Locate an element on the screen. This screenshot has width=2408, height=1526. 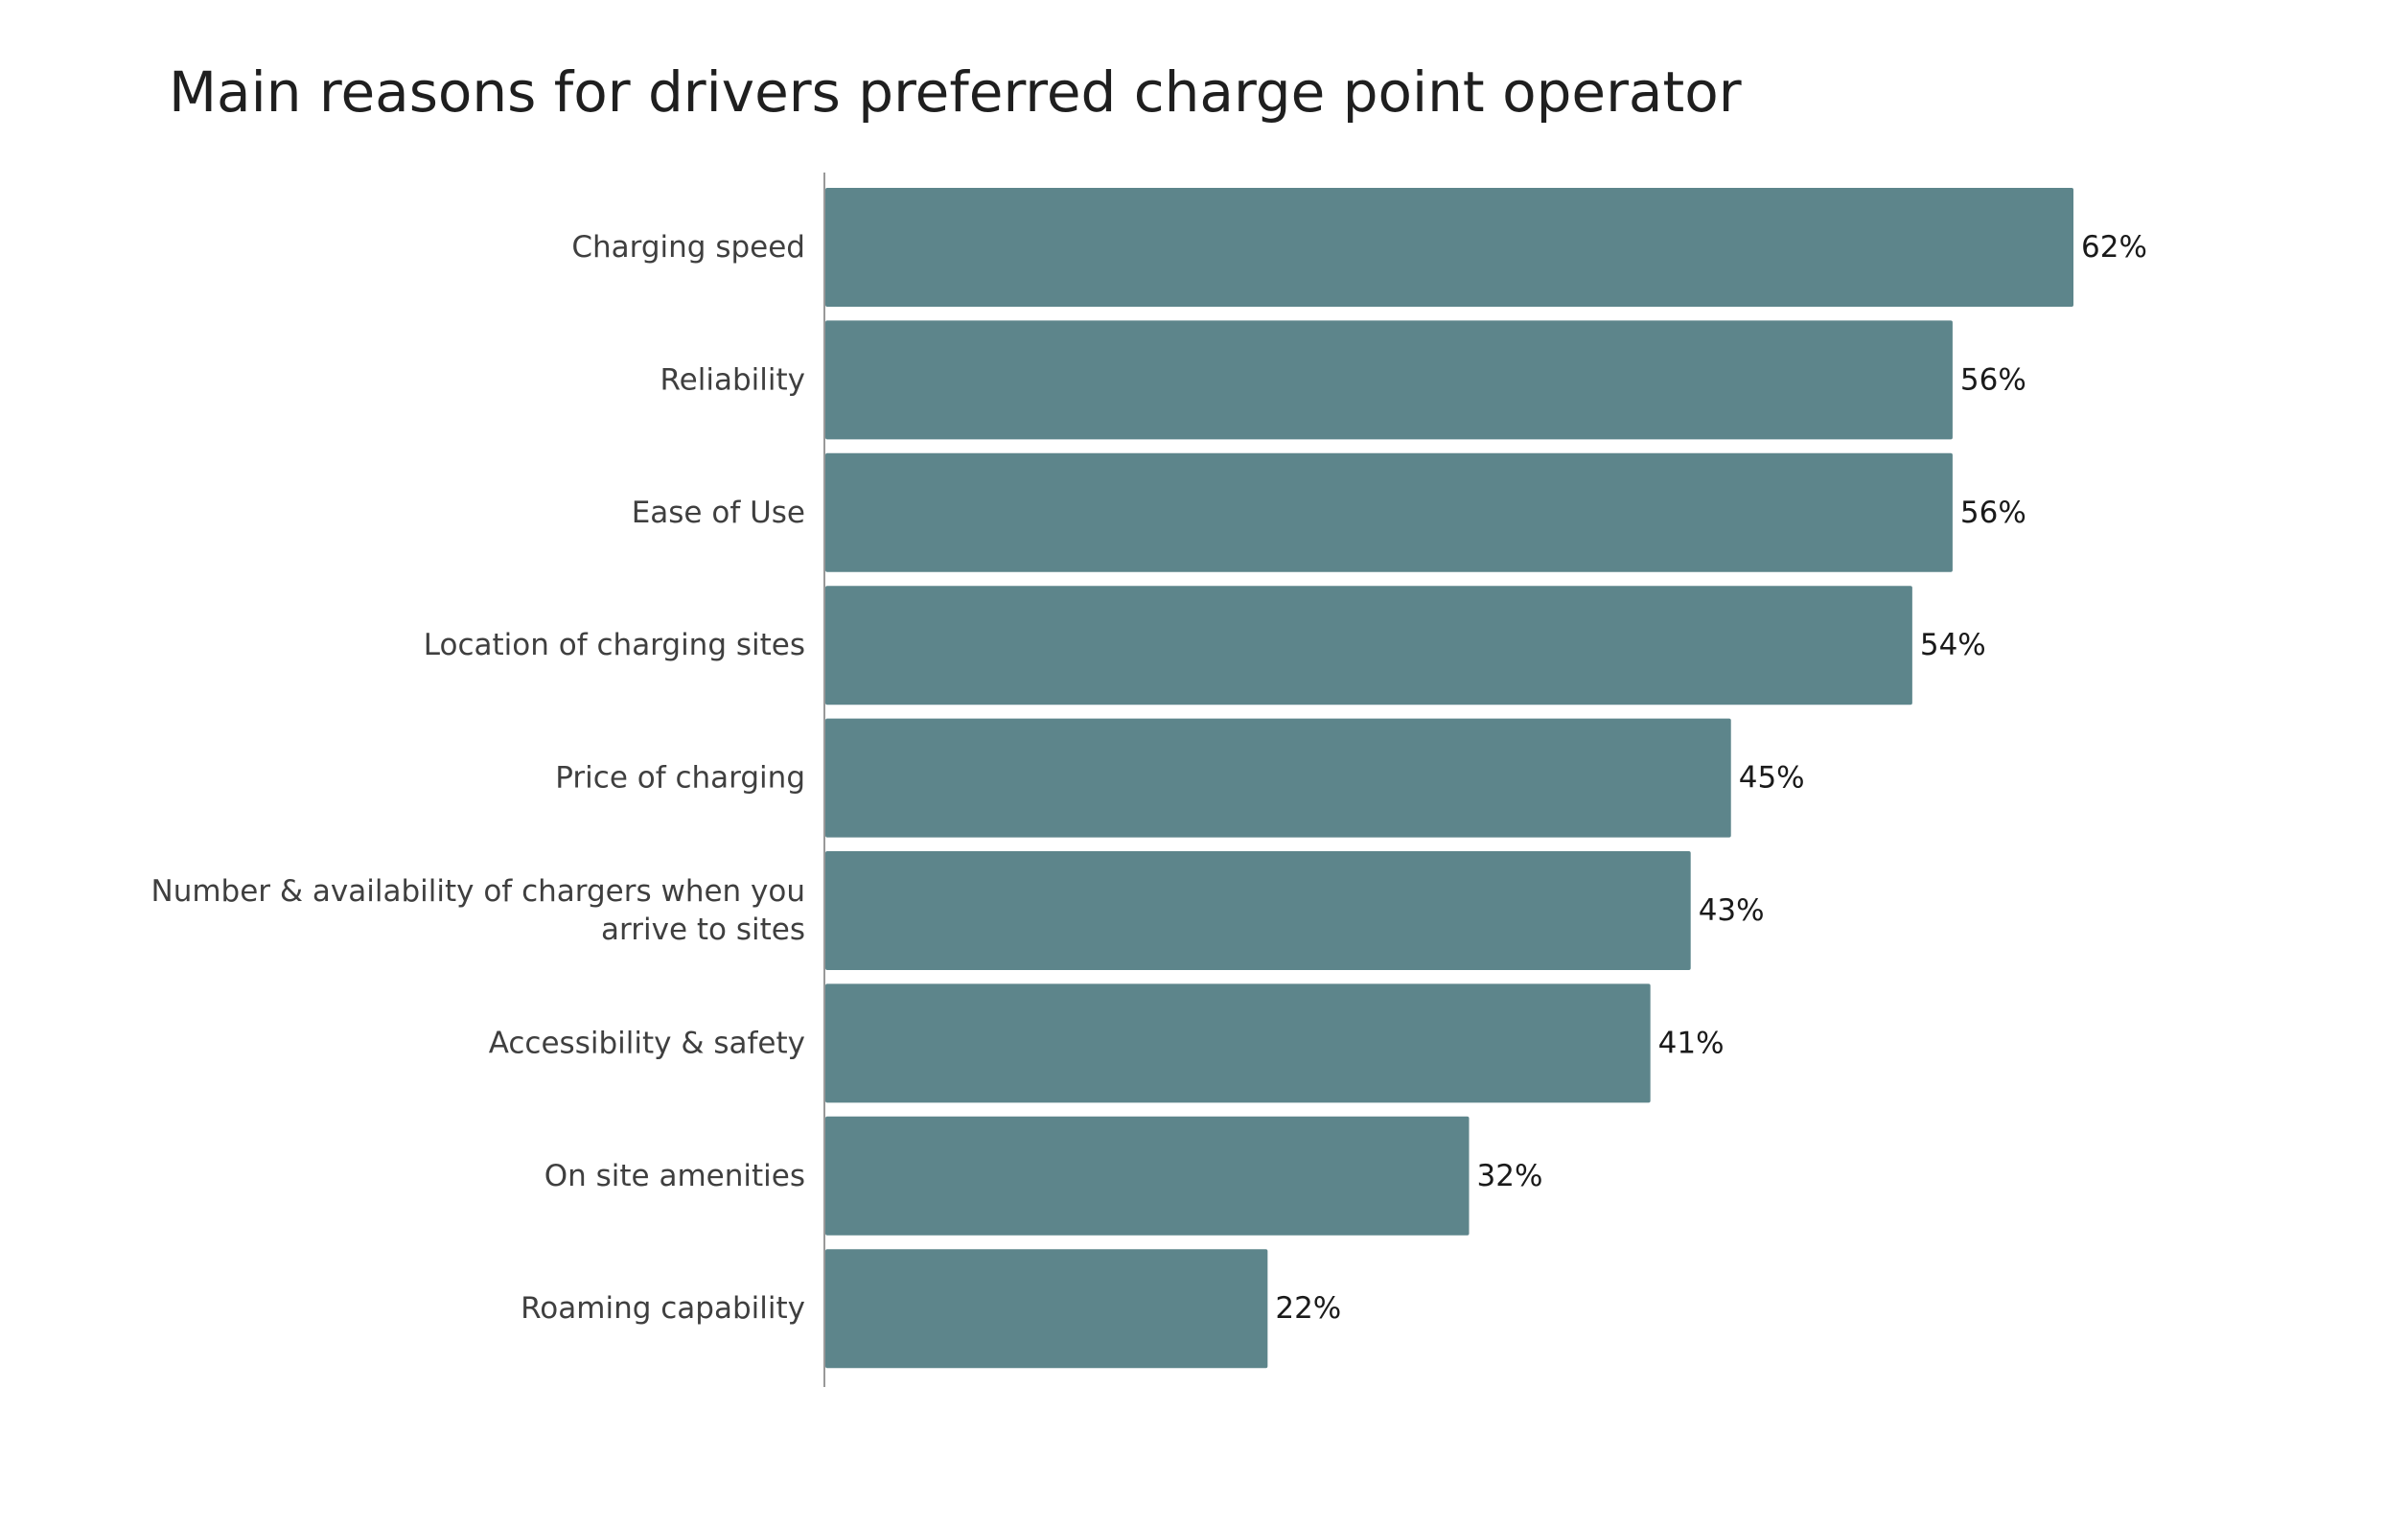
category-label: Price of charging is located at coordinates (680, 778).